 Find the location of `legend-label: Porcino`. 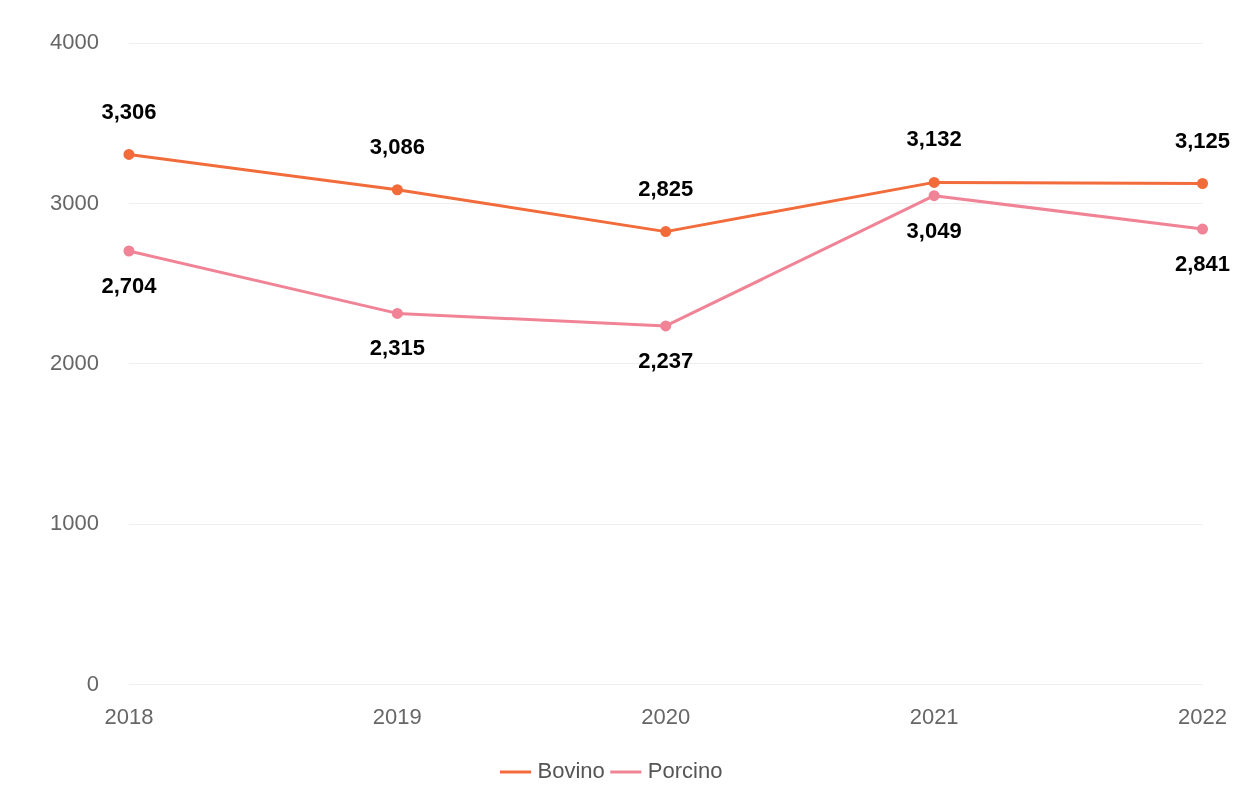

legend-label: Porcino is located at coordinates (685, 771).